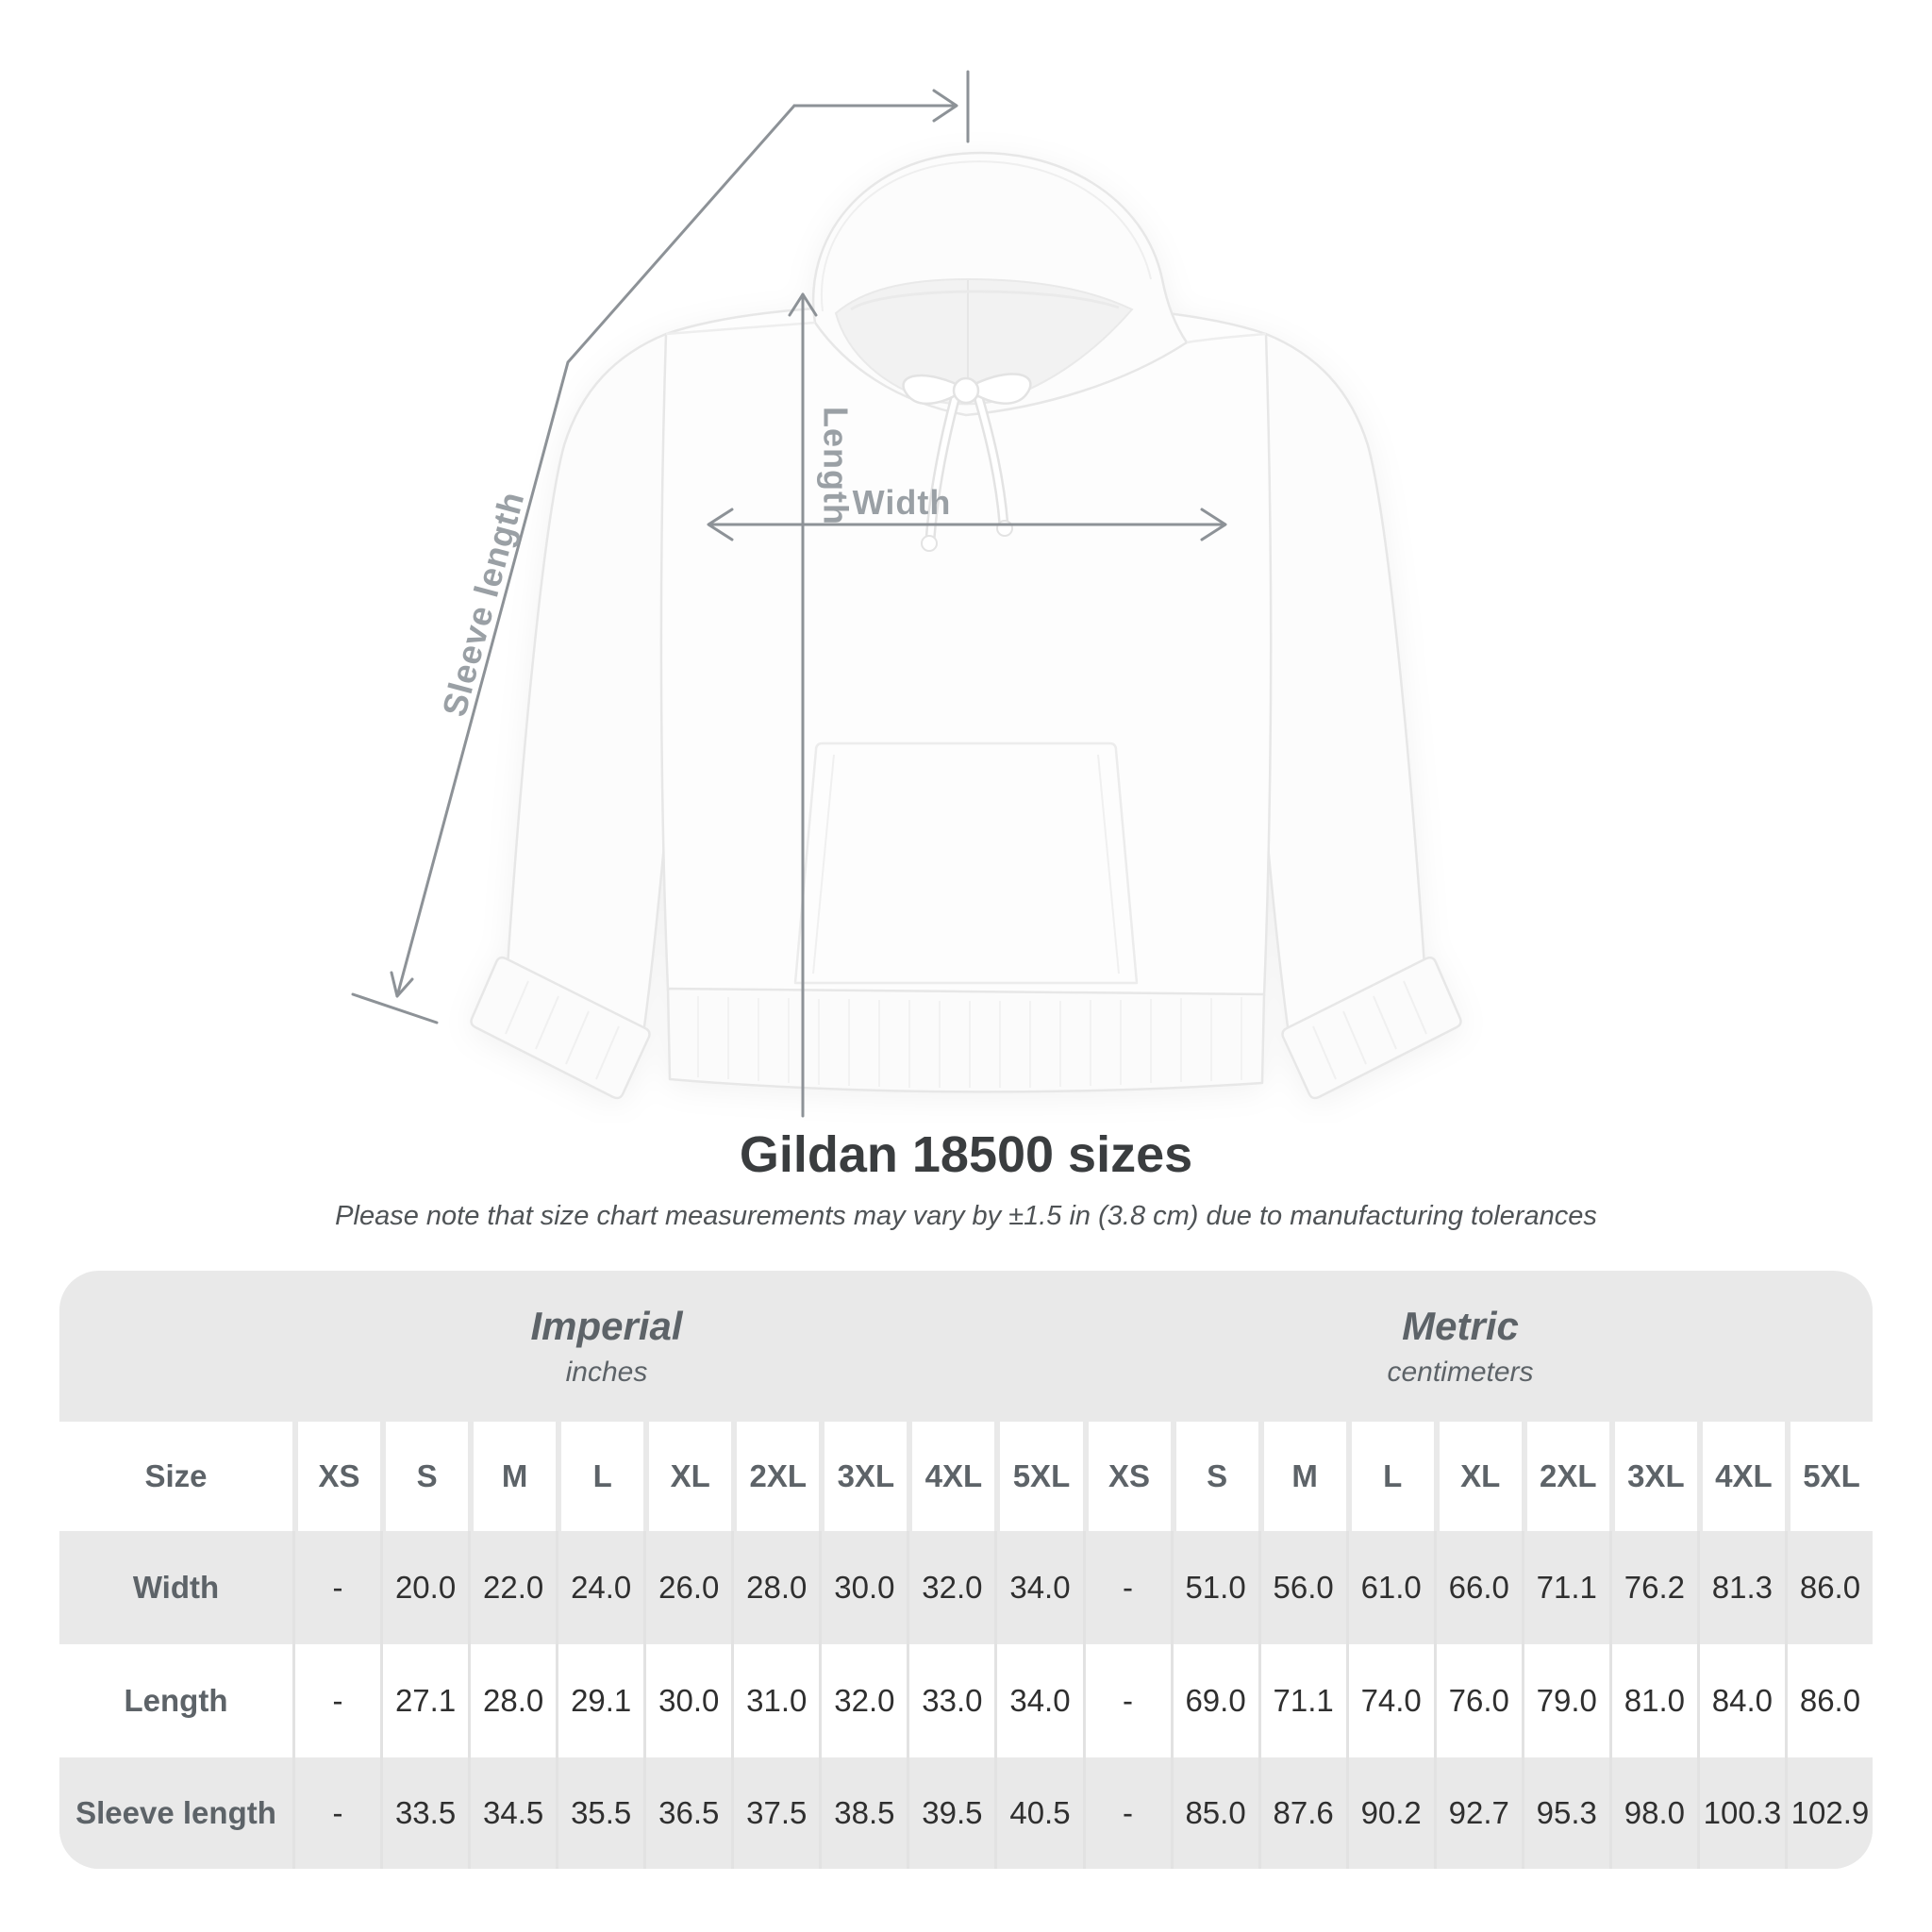  What do you see at coordinates (1302, 1588) in the screenshot?
I see `table-cell-metric: 56.0` at bounding box center [1302, 1588].